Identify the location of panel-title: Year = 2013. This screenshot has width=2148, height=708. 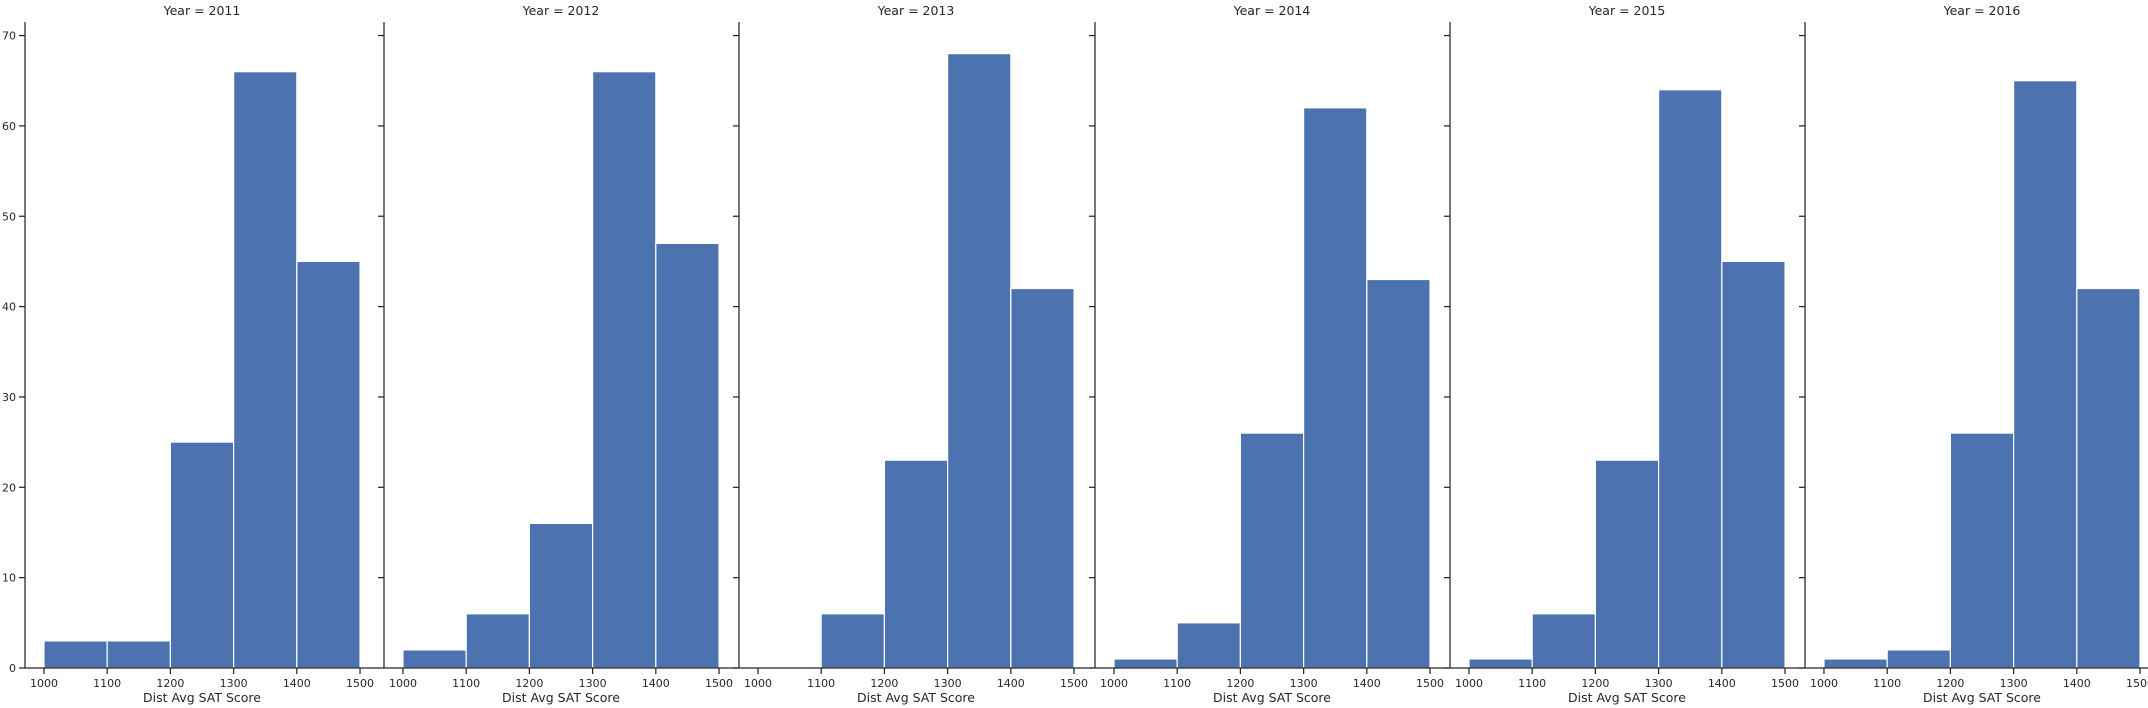
(916, 10).